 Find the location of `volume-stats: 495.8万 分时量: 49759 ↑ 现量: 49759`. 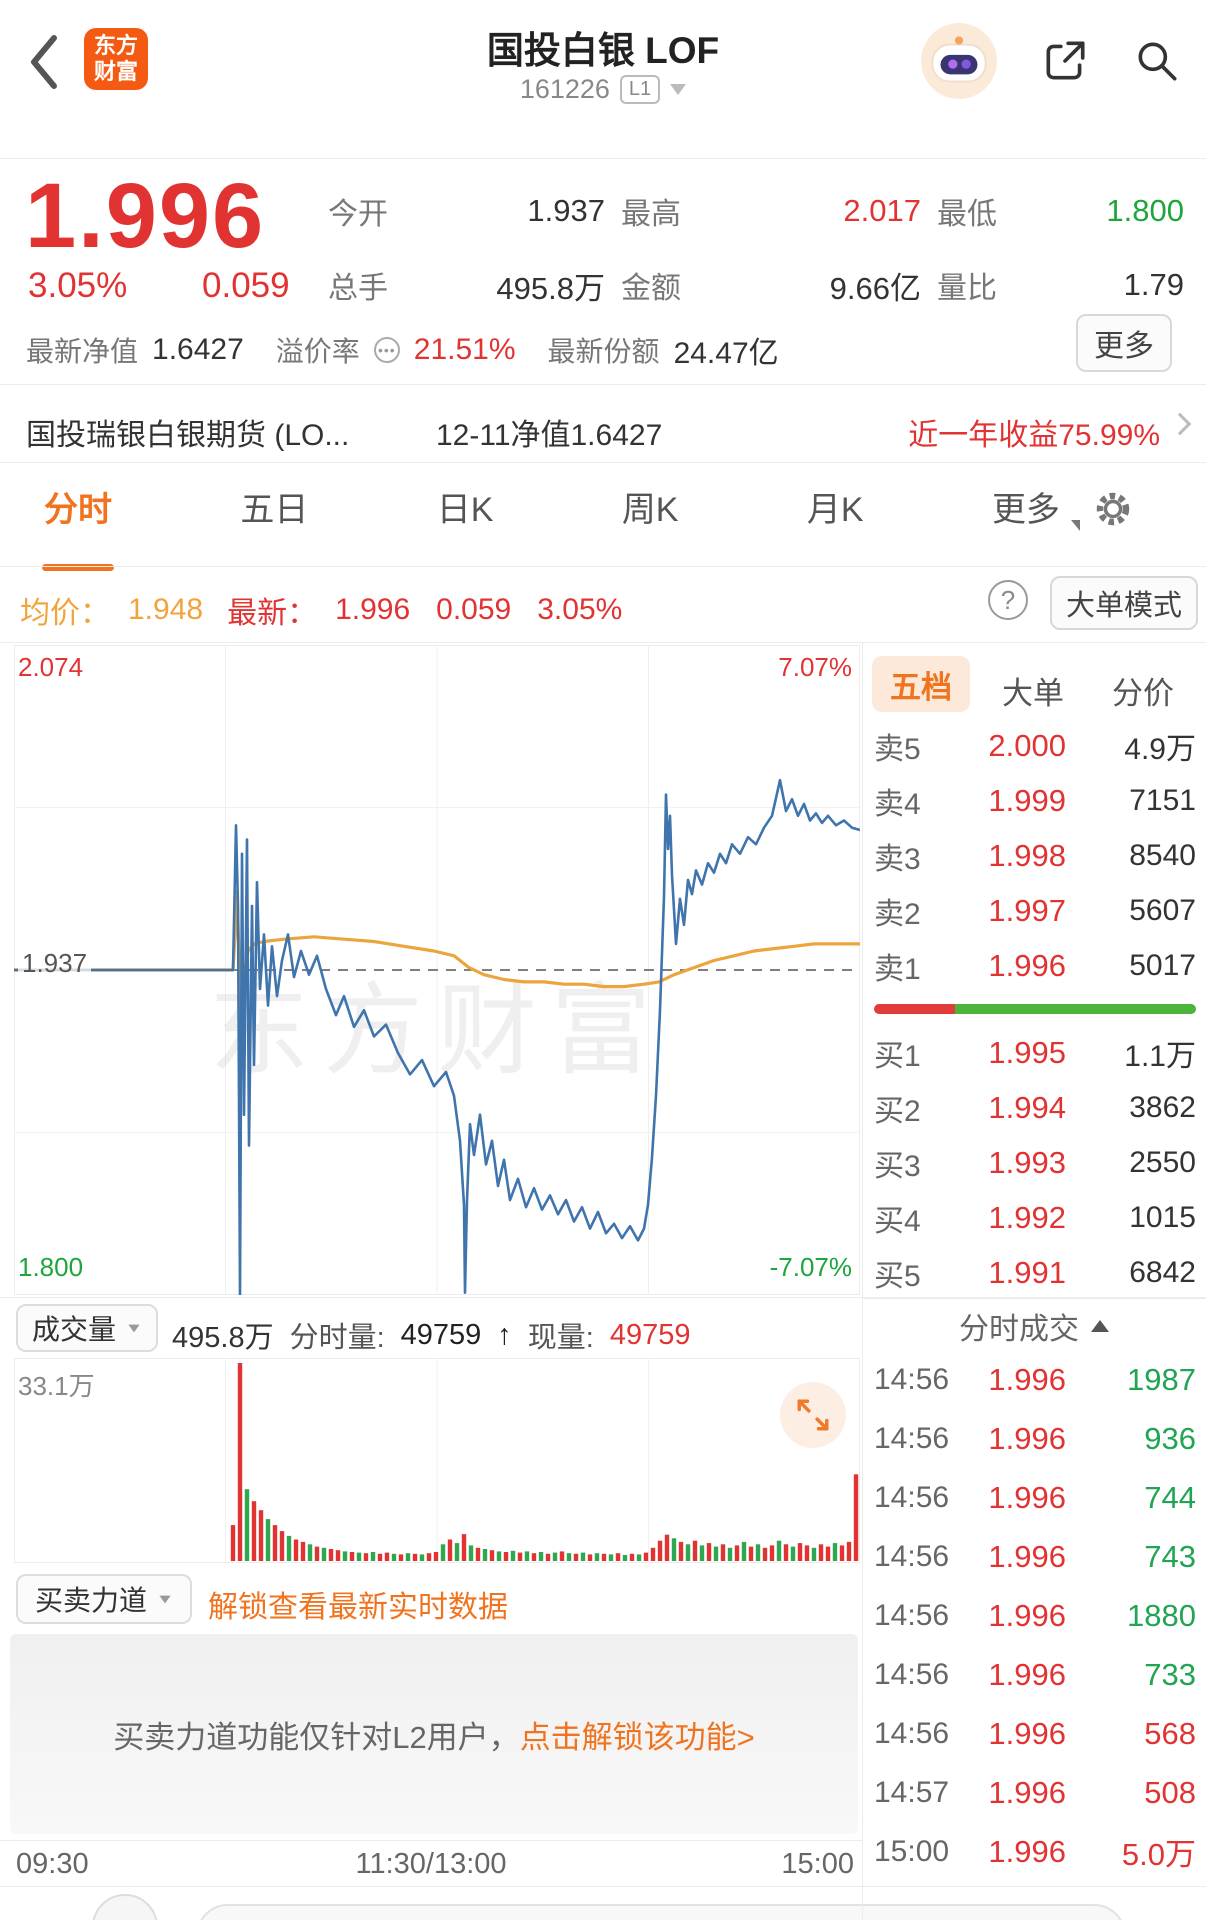

volume-stats: 495.8万 分时量: 49759 ↑ 现量: 49759 is located at coordinates (431, 1335).